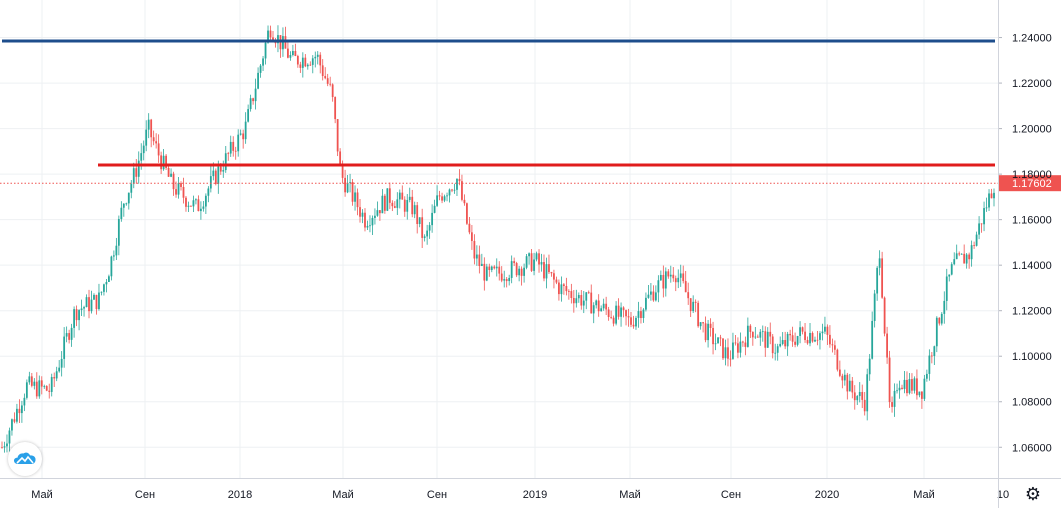 Image resolution: width=1061 pixels, height=513 pixels. I want to click on x-tick-label: 2018, so click(240, 495).